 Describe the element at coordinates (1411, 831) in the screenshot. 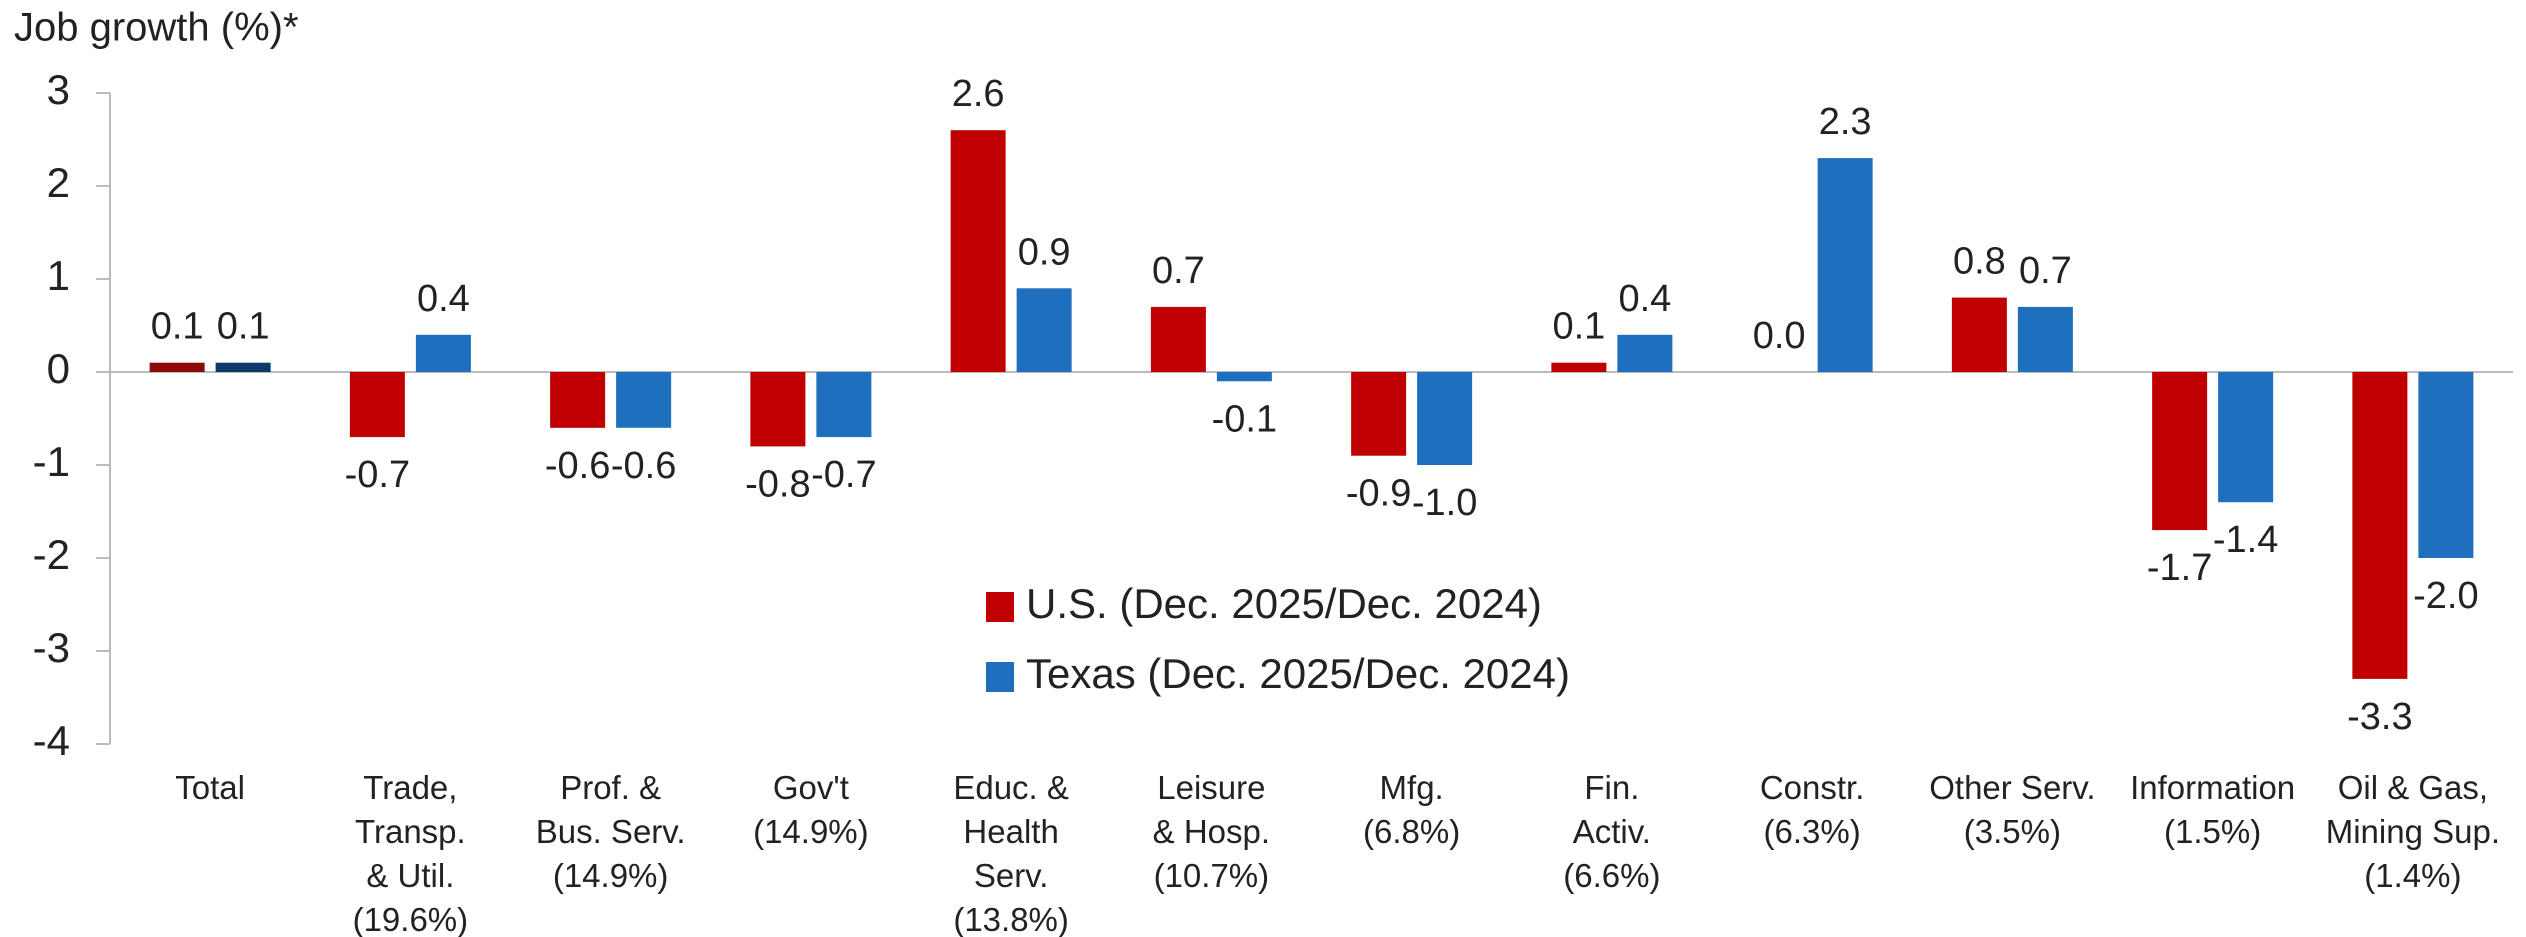

I see `x-tick-label-line: (6.8%)` at that location.